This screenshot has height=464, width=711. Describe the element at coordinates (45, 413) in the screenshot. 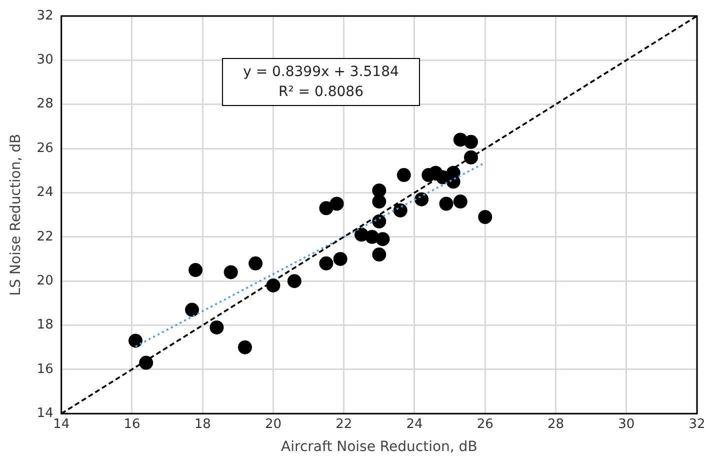

I see `y-tick-label: 14` at that location.